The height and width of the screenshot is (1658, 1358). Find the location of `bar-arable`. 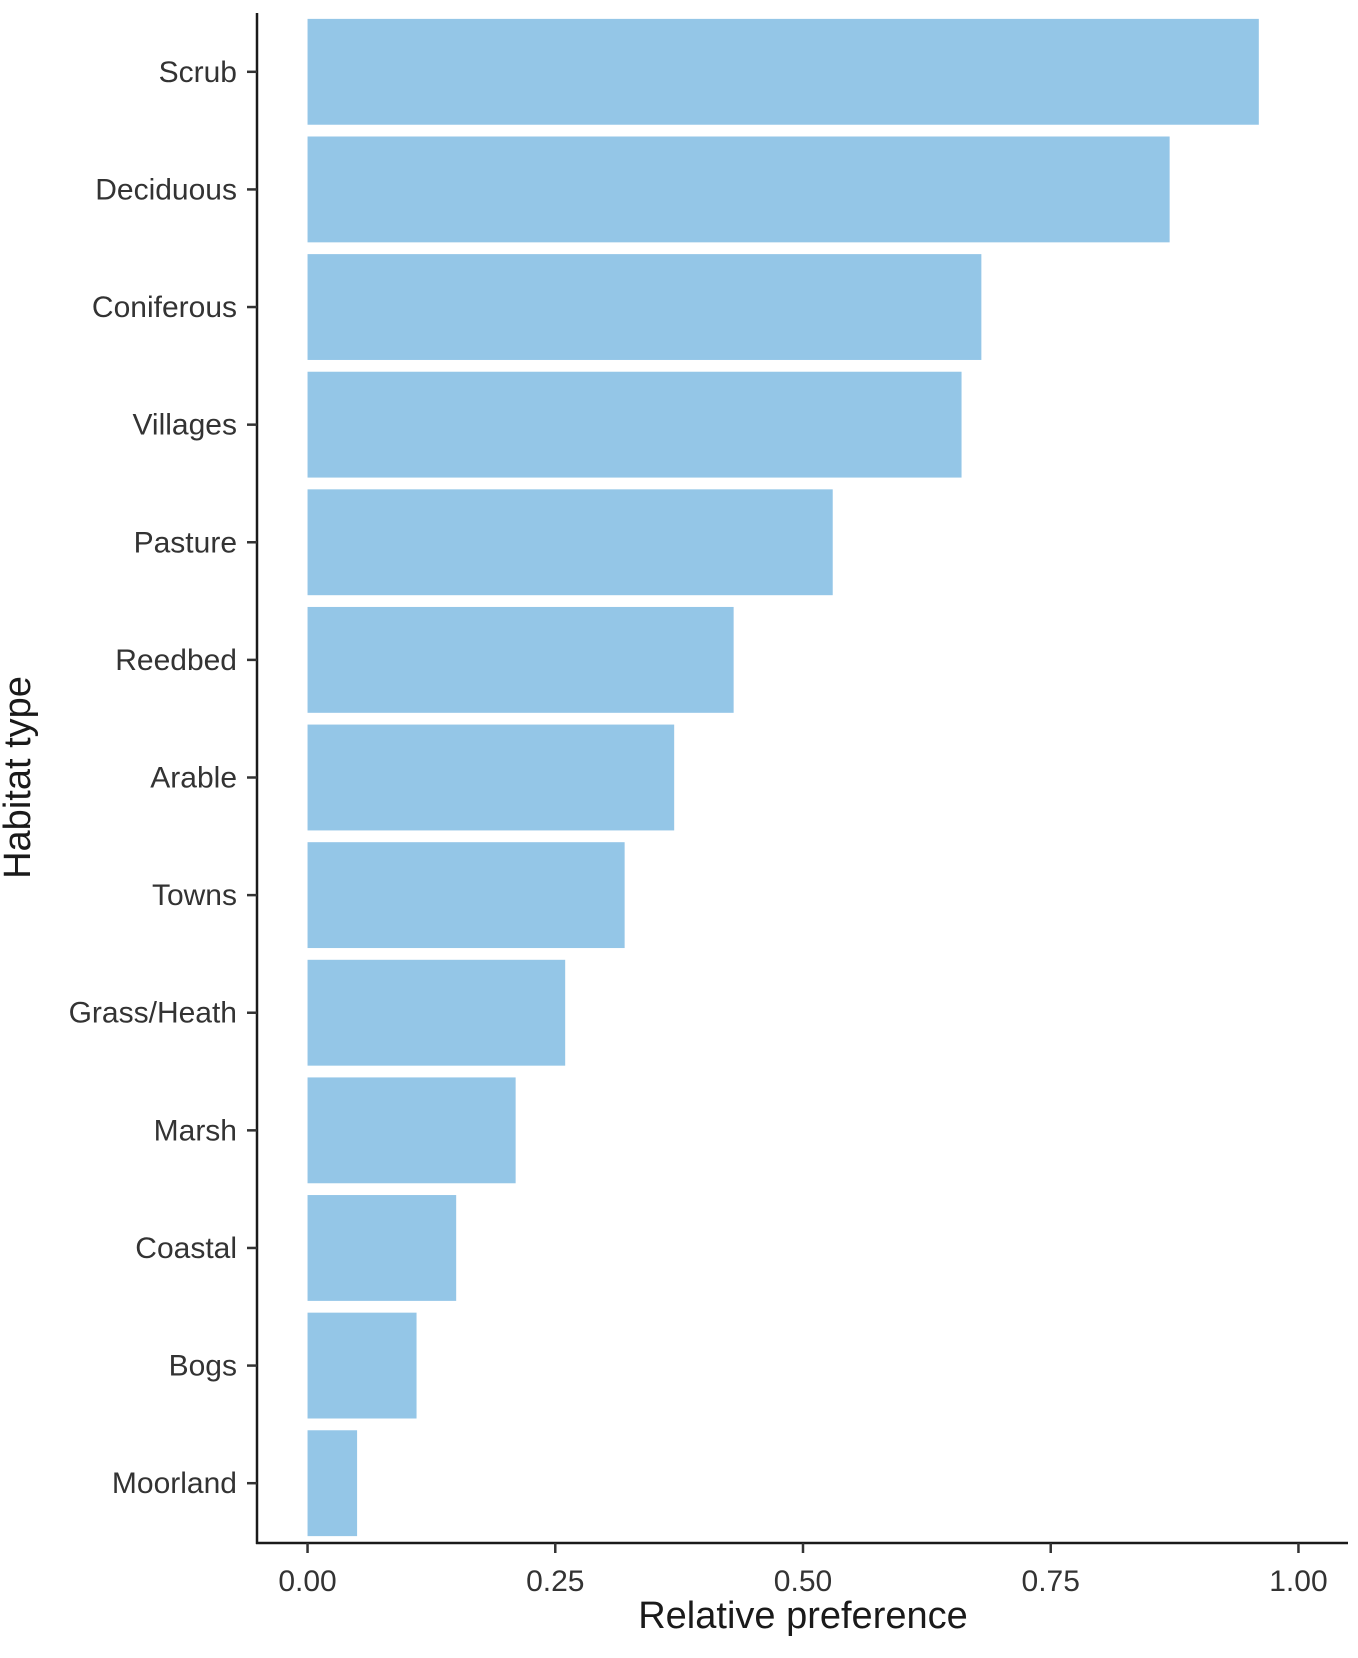

bar-arable is located at coordinates (491, 777).